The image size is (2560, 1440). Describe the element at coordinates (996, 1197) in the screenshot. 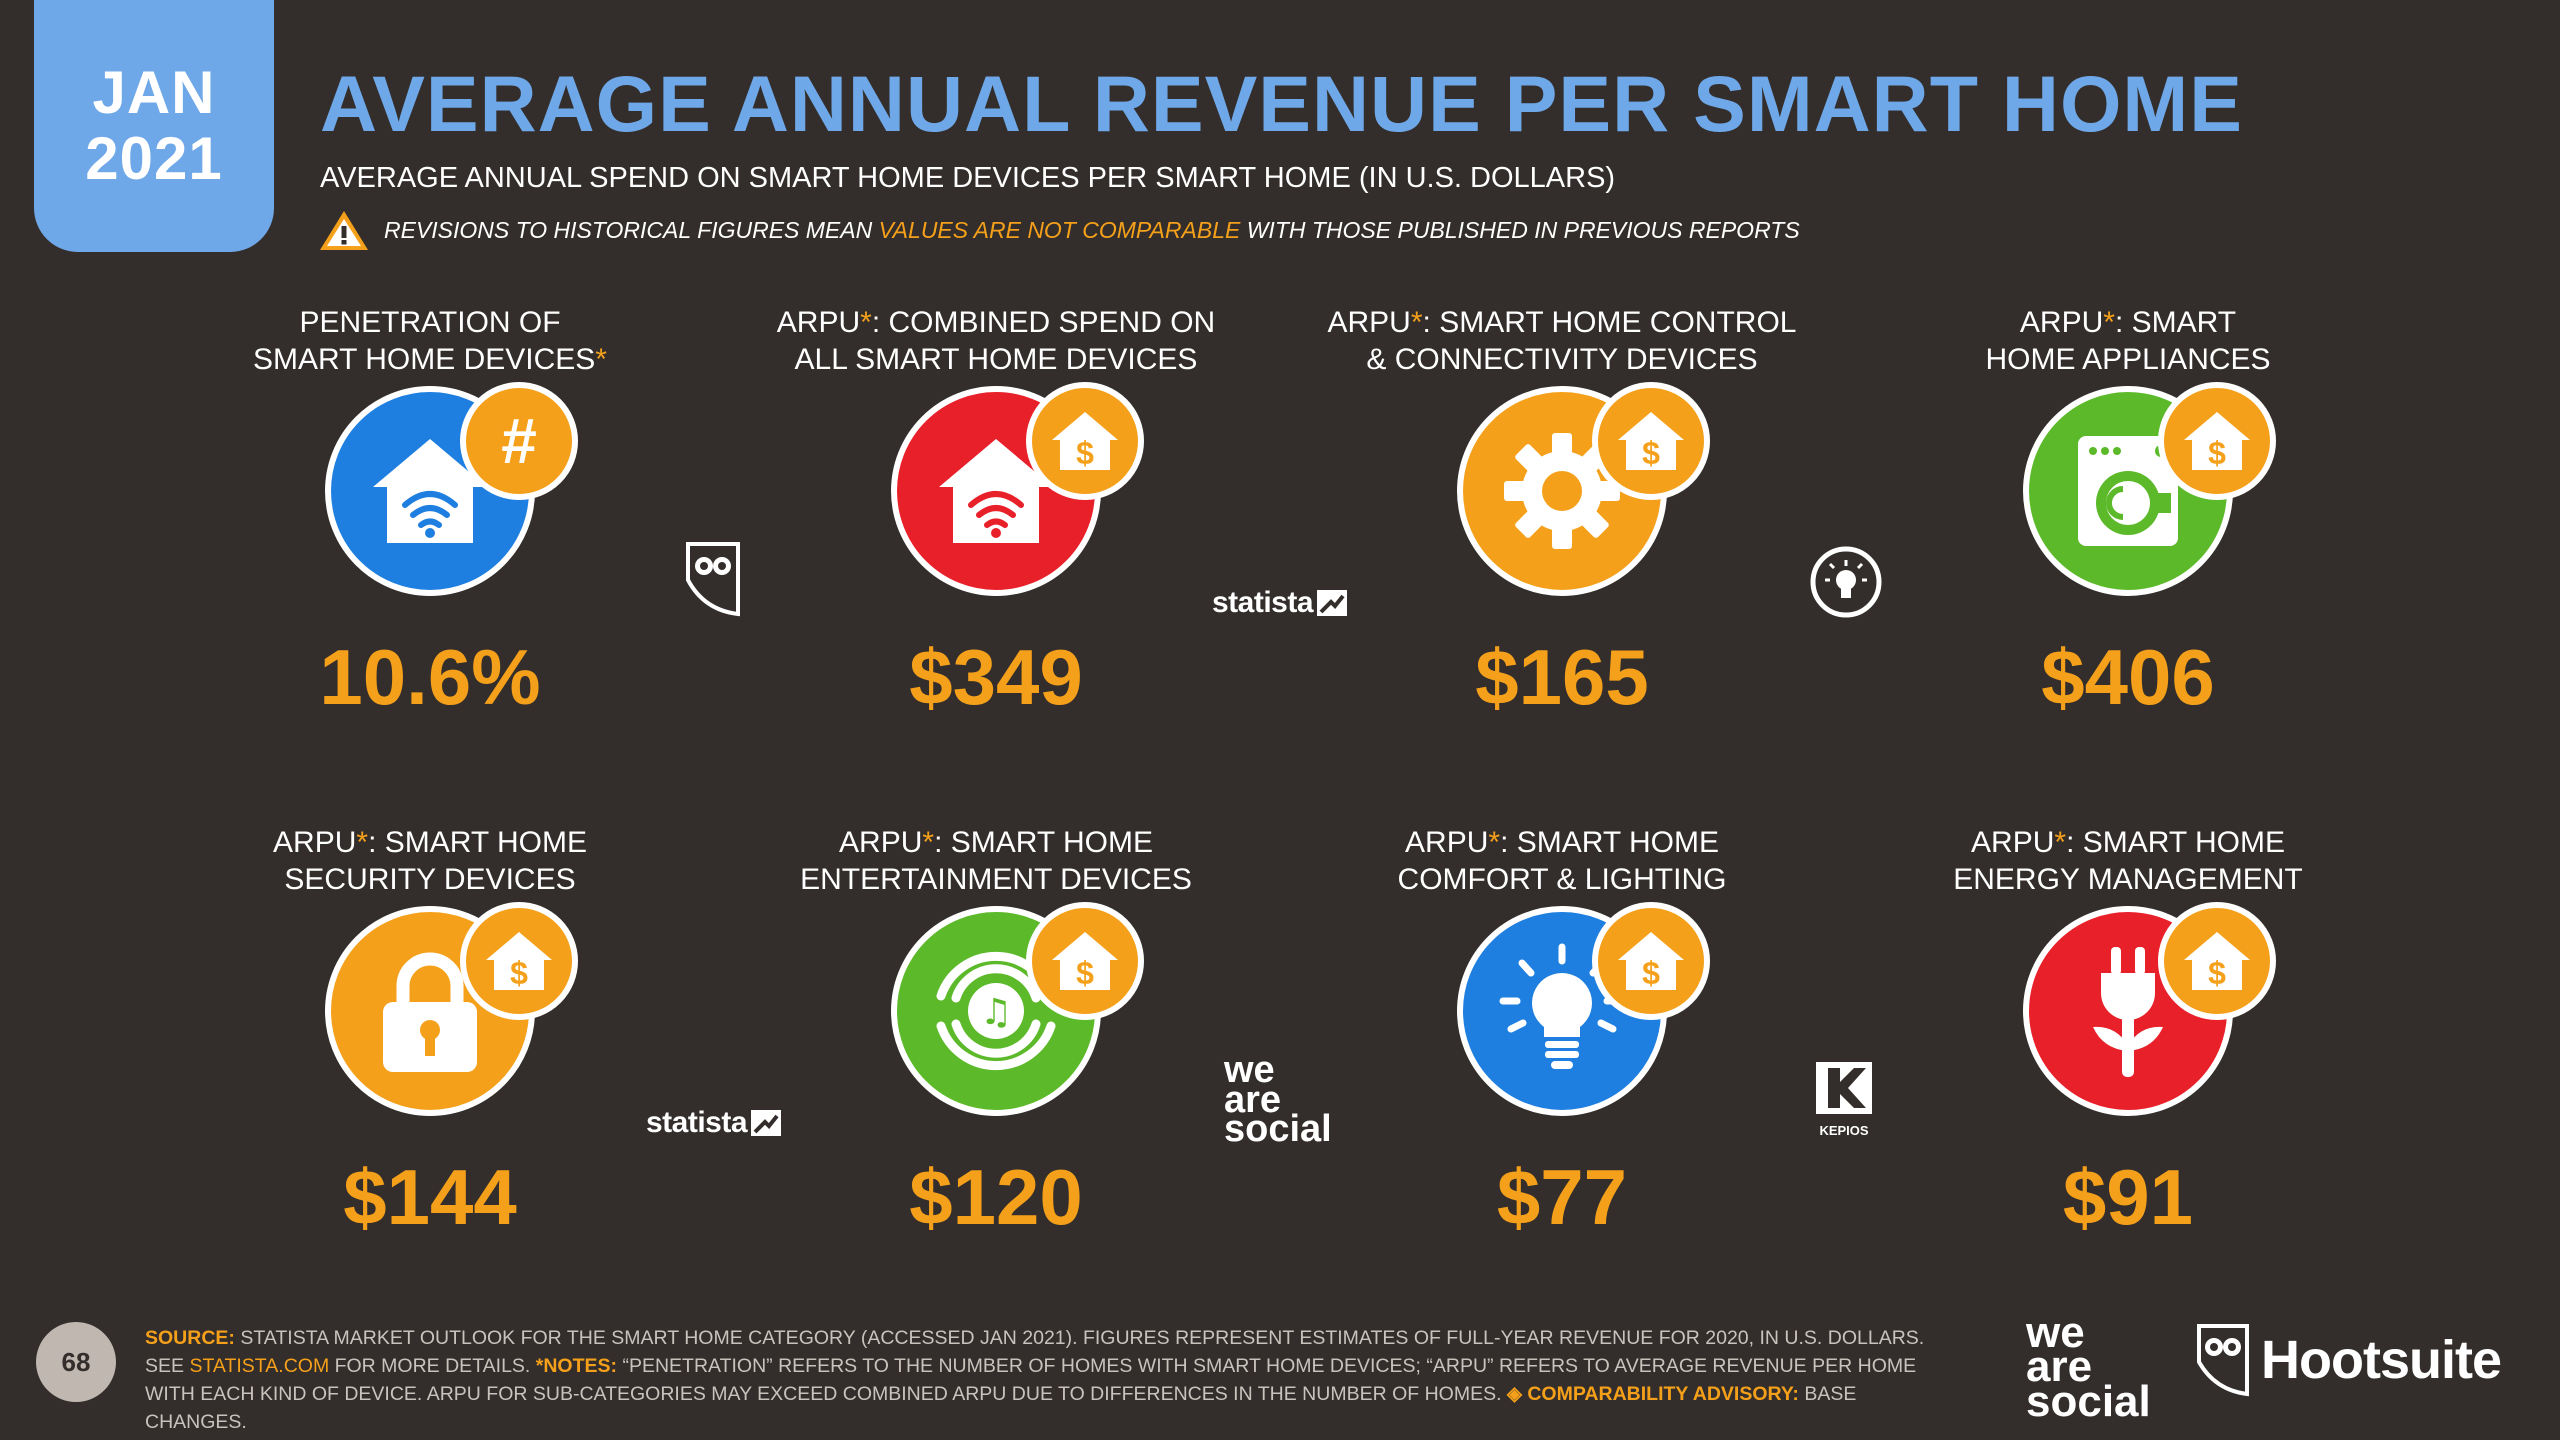

I see `panel-value: $120` at that location.